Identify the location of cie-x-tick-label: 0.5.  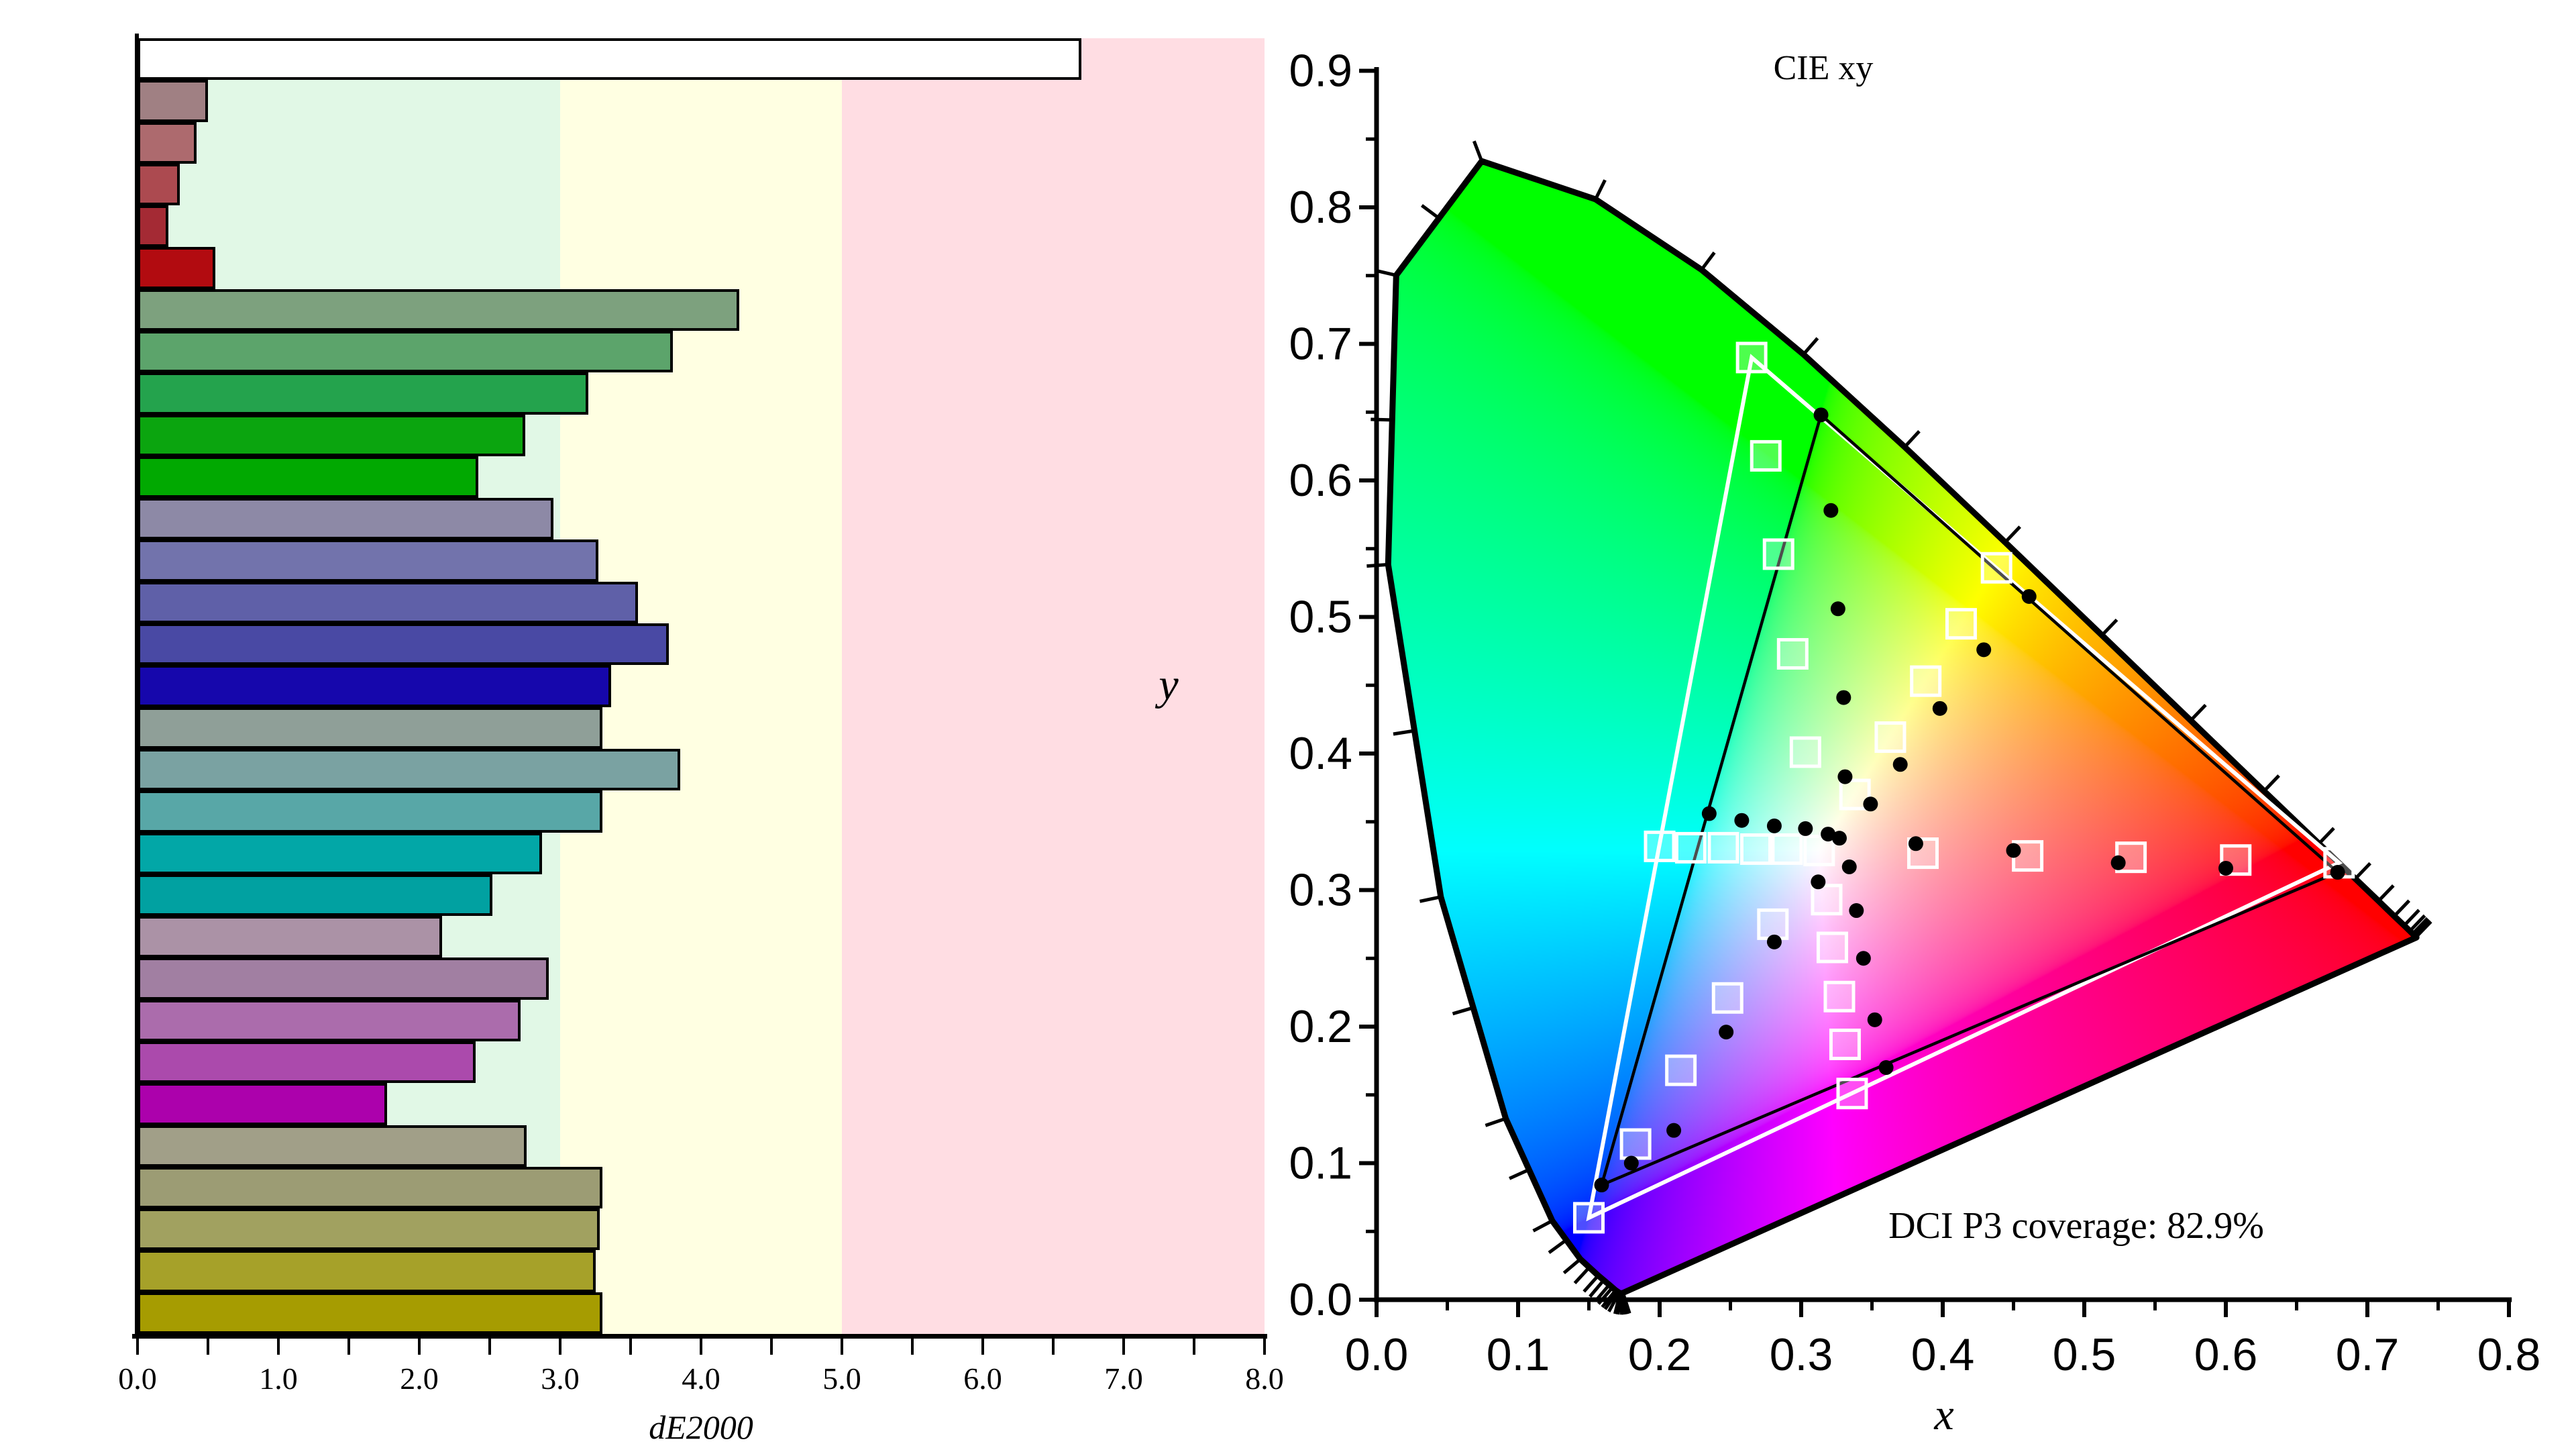
(2084, 1354).